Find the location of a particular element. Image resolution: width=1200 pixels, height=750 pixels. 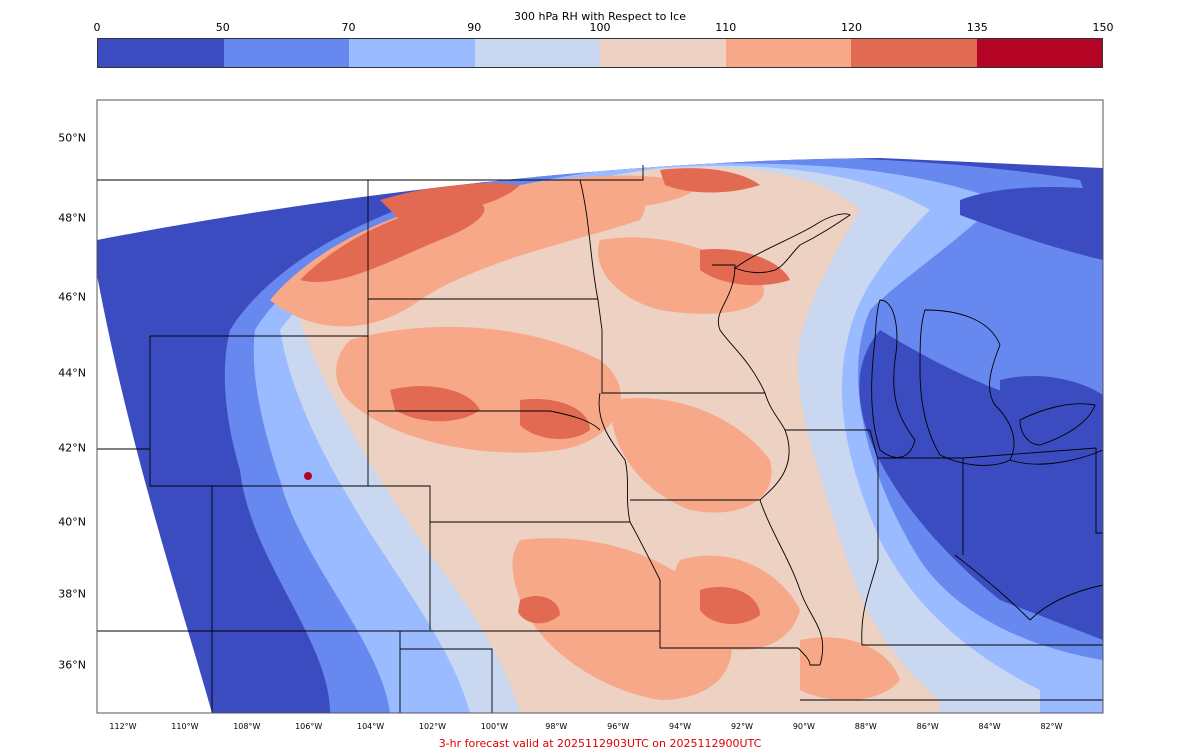

longitude-label: 100°W is located at coordinates (494, 726).